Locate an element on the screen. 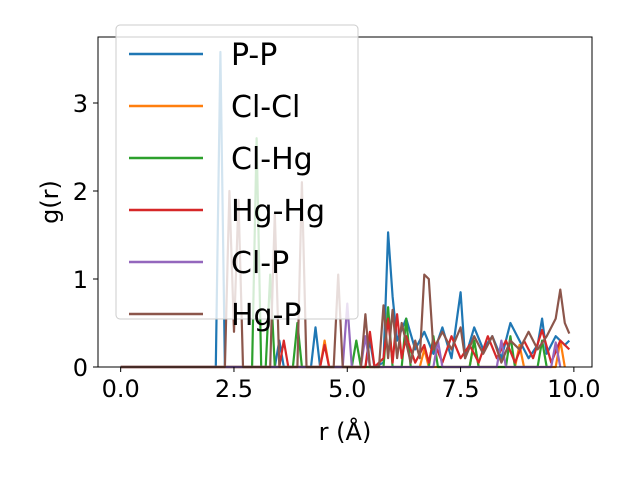 The width and height of the screenshot is (640, 480). y-tick-label: 2 is located at coordinates (80, 192).